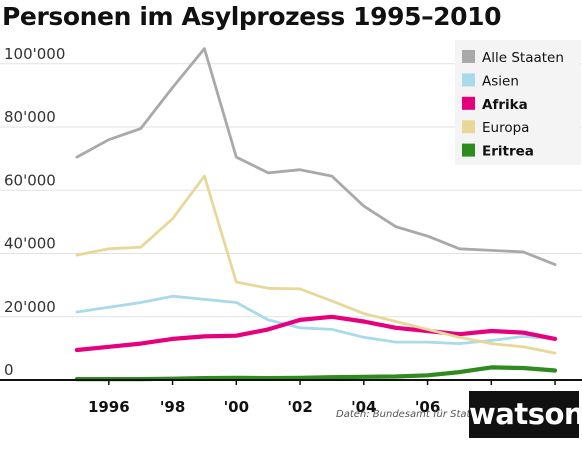 This screenshot has height=450, width=582. I want to click on y-tick-label: 0, so click(9, 370).